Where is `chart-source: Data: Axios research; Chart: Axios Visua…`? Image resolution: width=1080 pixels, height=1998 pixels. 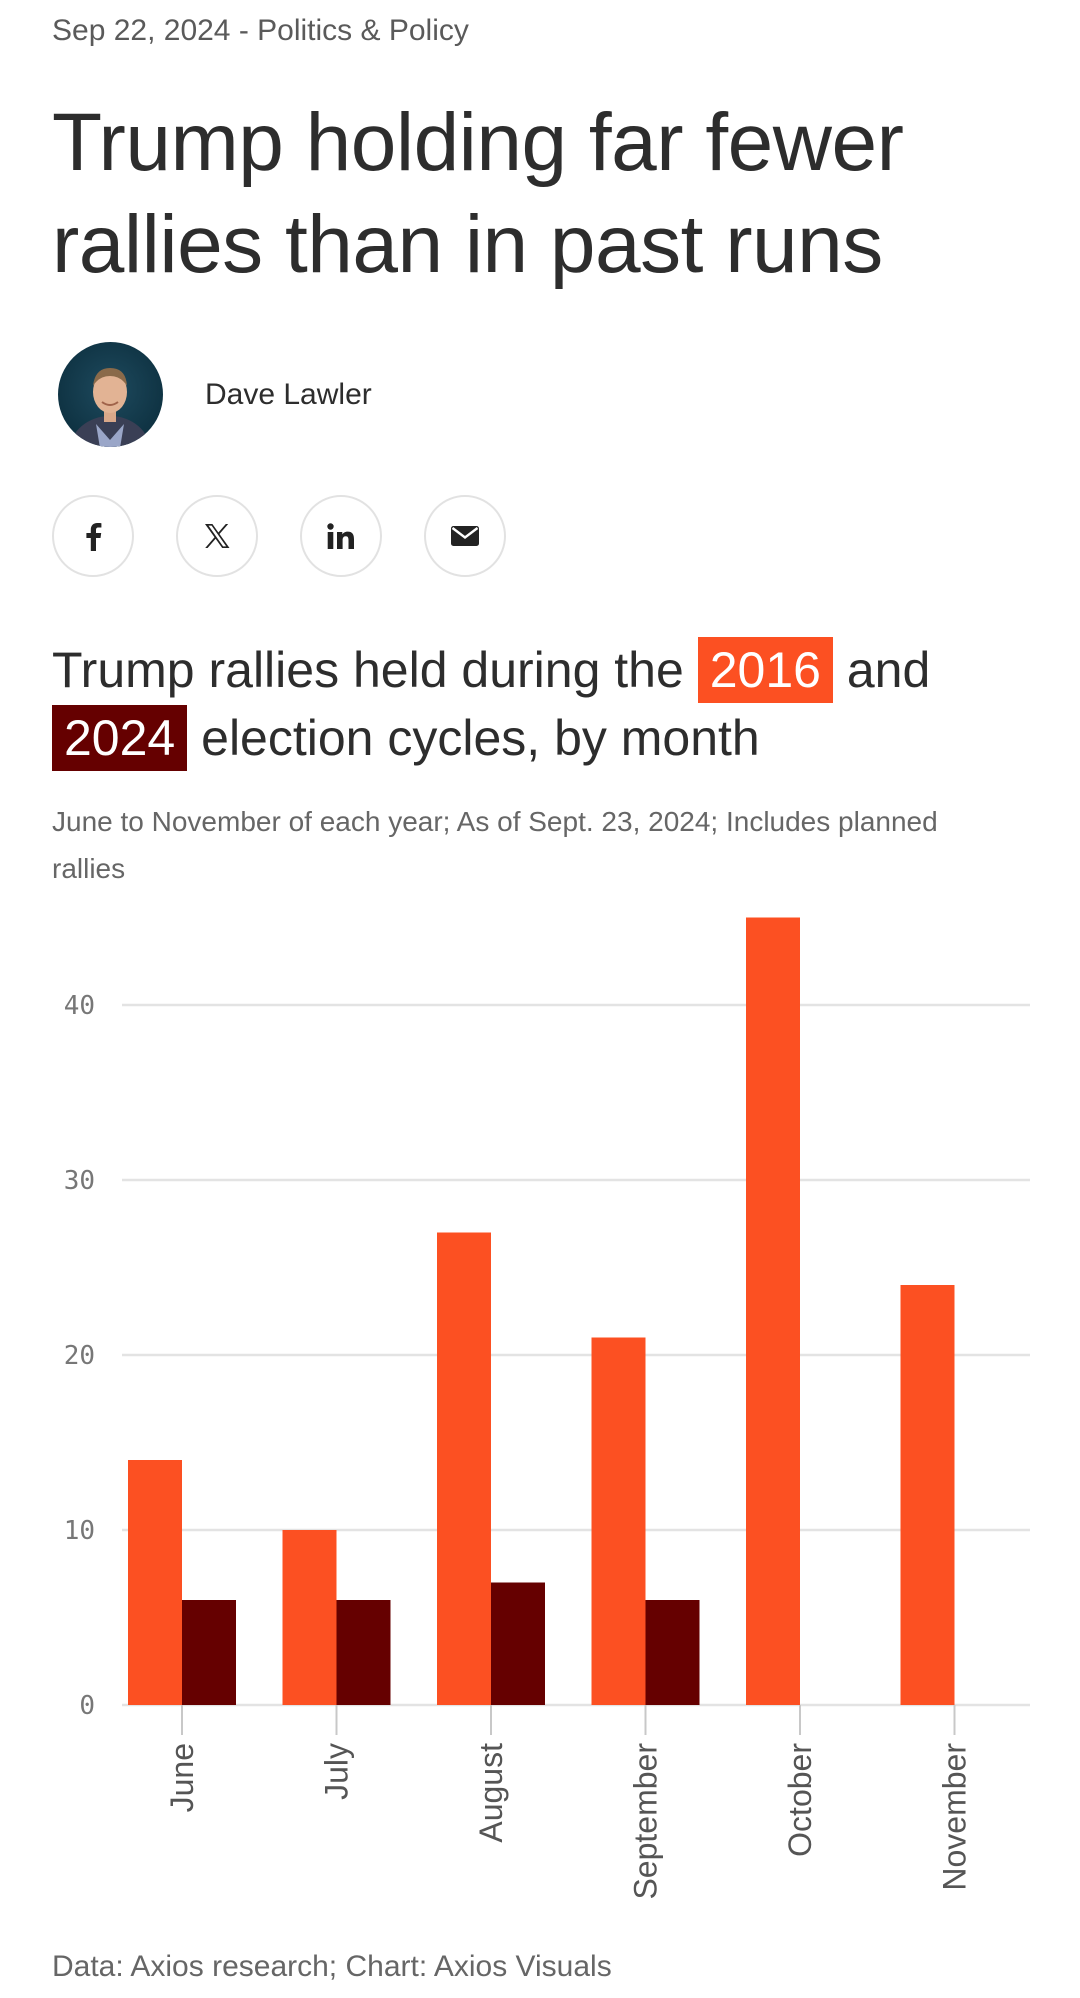
chart-source: Data: Axios research; Chart: Axios Visua… is located at coordinates (332, 1966).